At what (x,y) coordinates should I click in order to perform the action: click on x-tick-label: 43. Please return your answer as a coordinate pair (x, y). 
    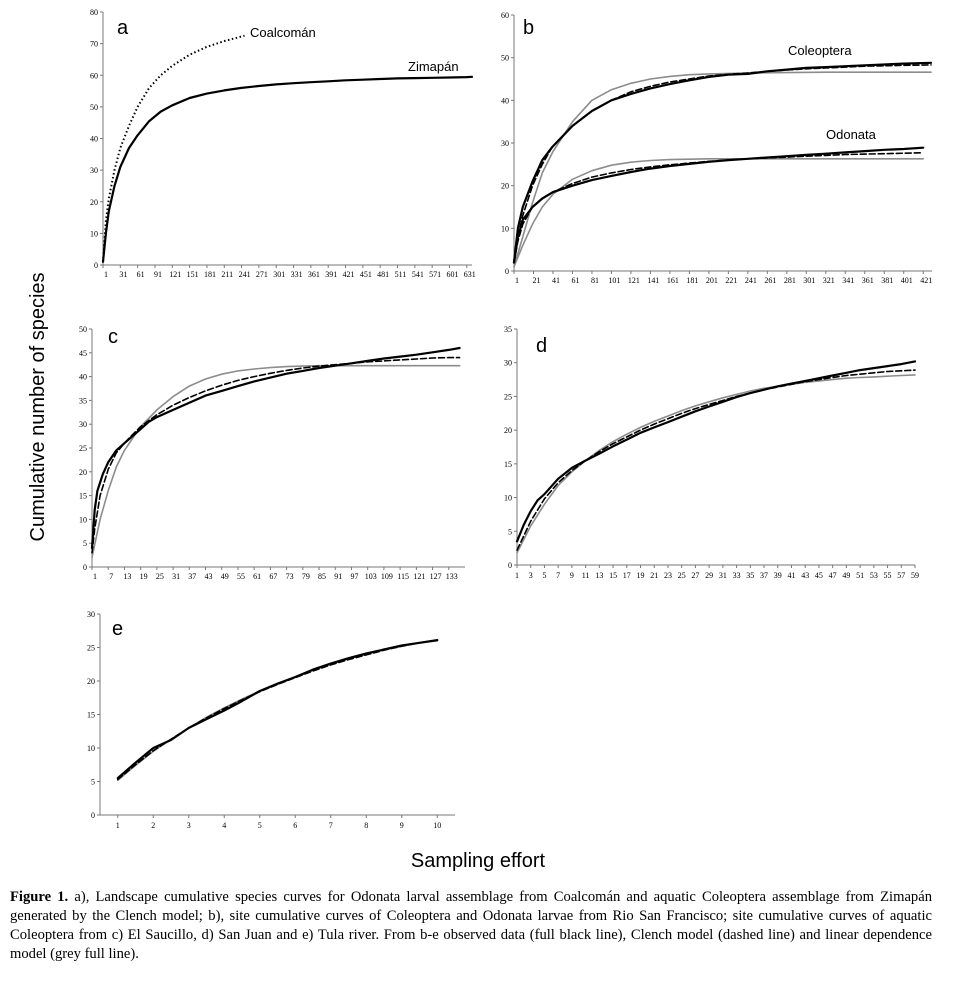
    Looking at the image, I should click on (805, 575).